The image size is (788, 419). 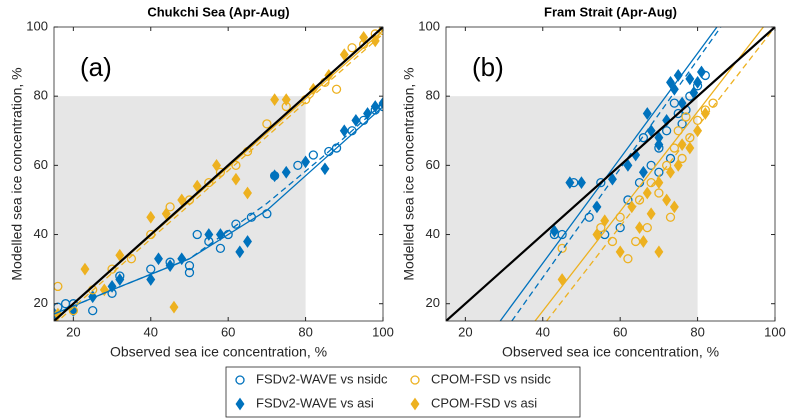 I want to click on y-tick-label: 60, so click(x=433, y=164).